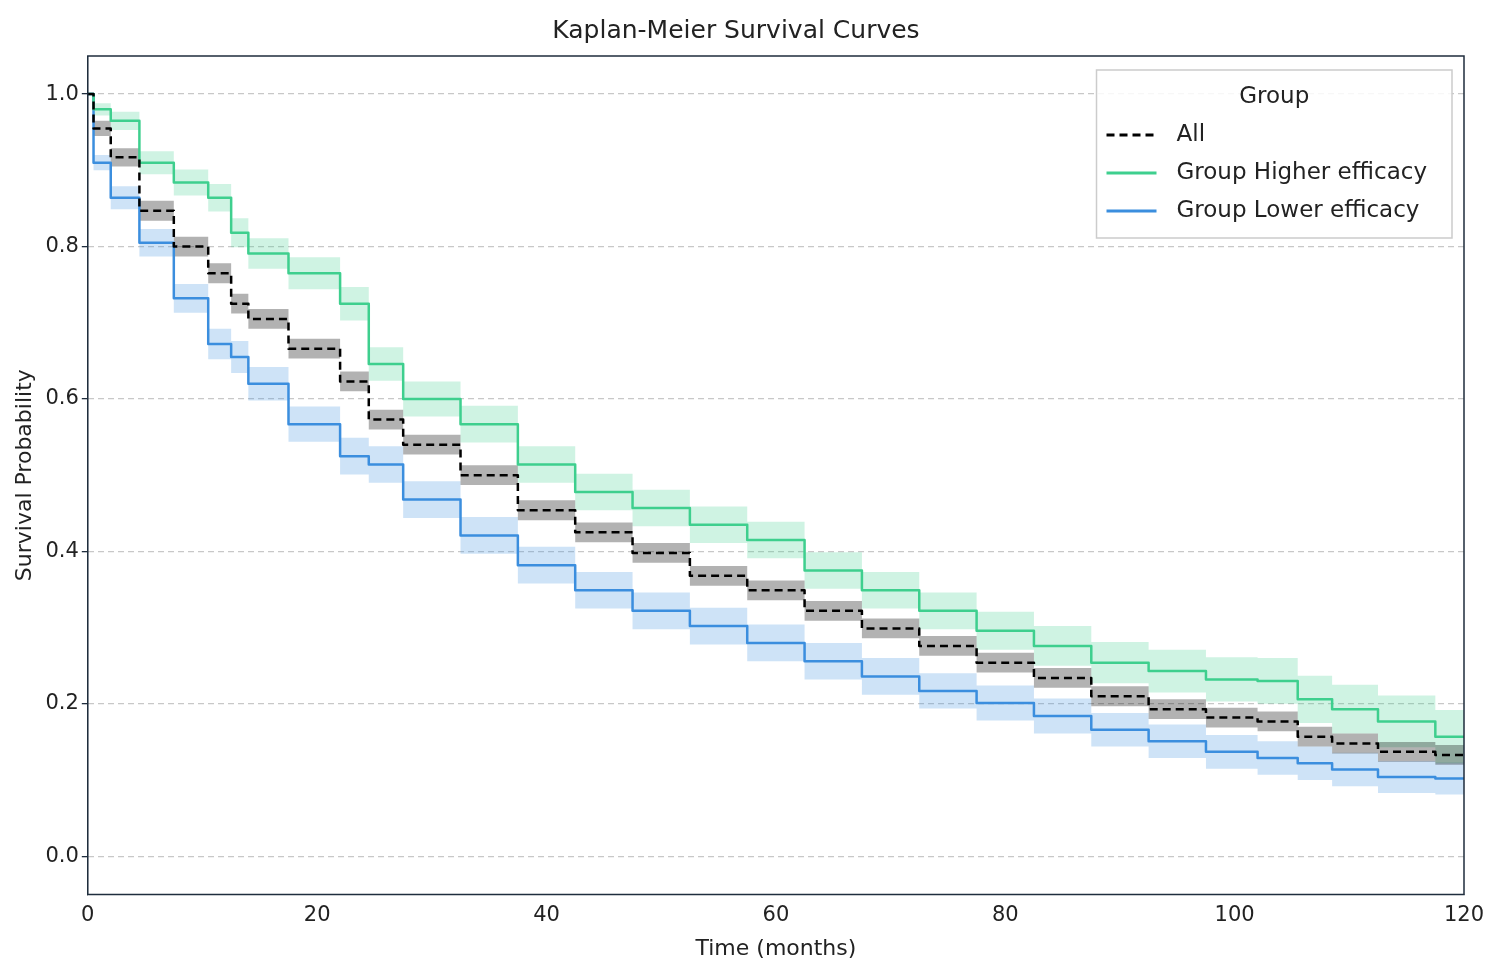 The height and width of the screenshot is (972, 1496). I want to click on x-tick-label: 40, so click(546, 914).